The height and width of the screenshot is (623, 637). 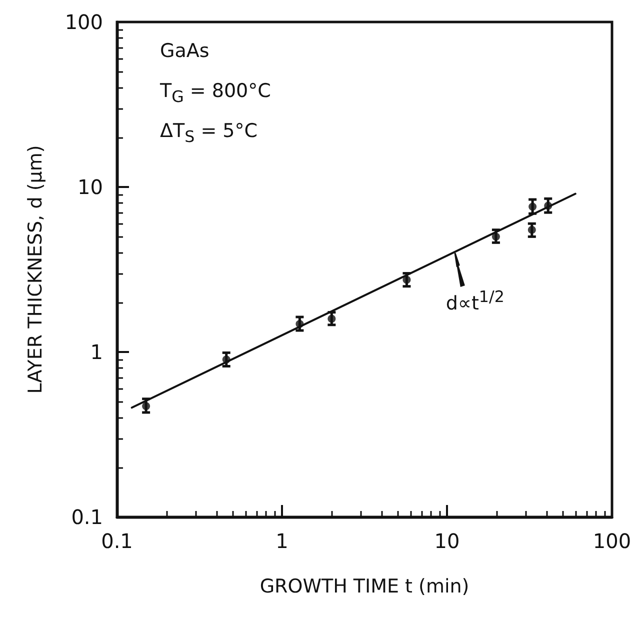 What do you see at coordinates (209, 133) in the screenshot?
I see `annotation: ΔT$_{S}$ = 5°C` at bounding box center [209, 133].